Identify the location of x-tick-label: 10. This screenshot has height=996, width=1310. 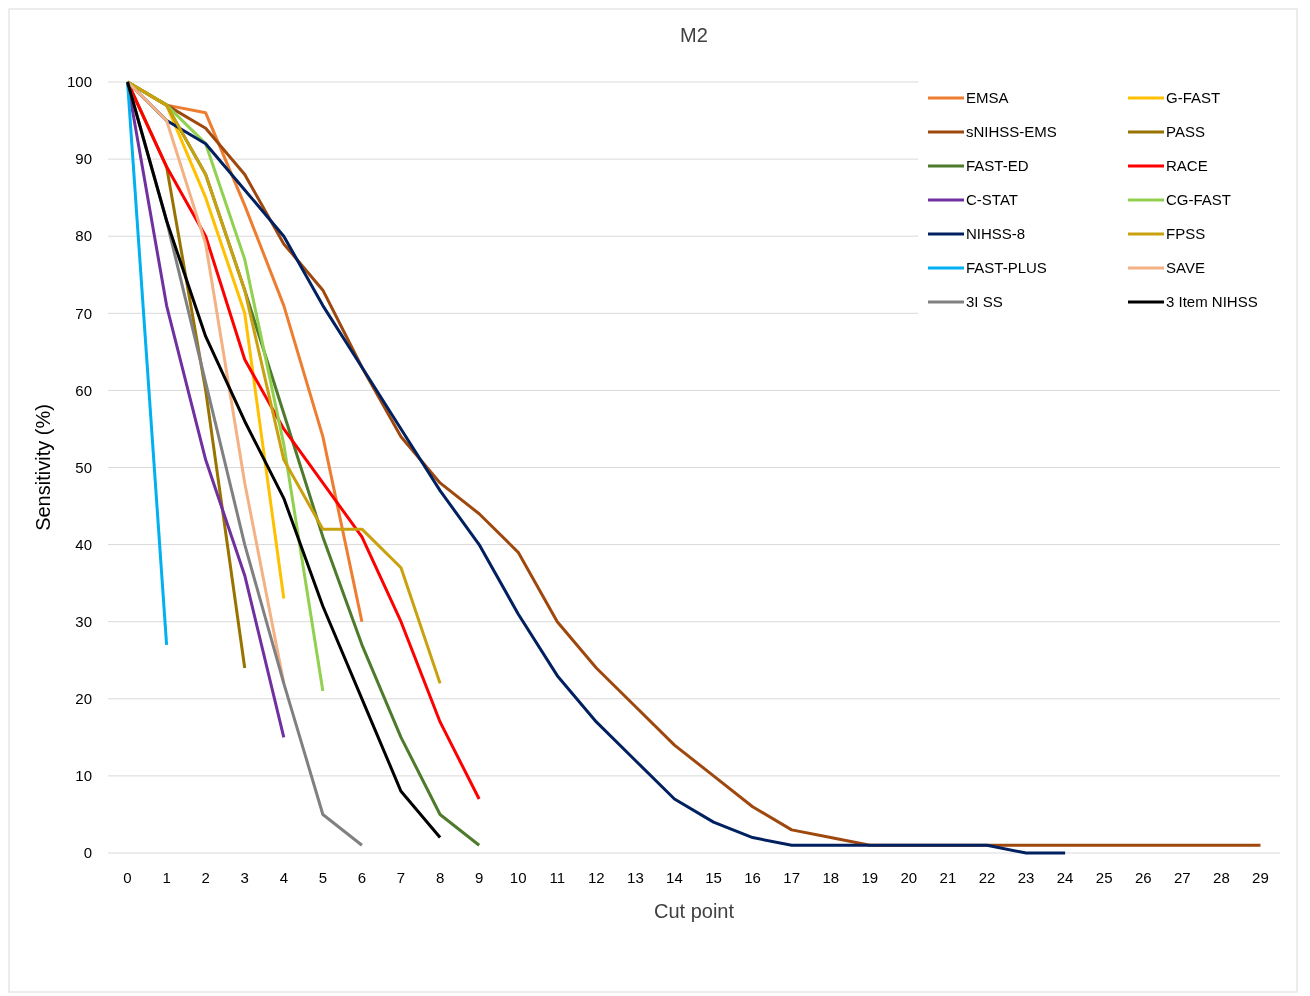
(518, 877).